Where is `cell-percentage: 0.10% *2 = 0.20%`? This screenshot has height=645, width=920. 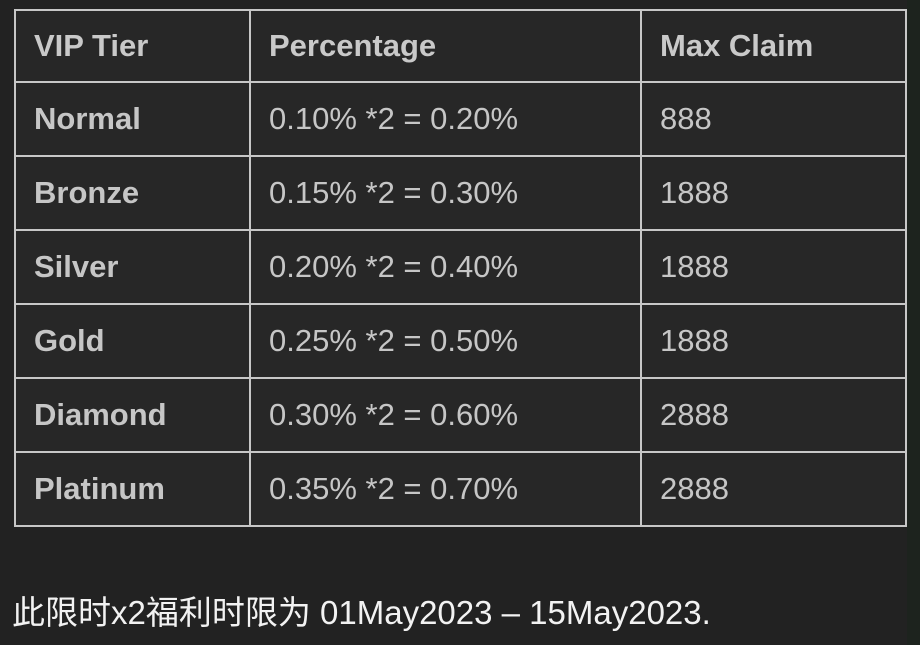 cell-percentage: 0.10% *2 = 0.20% is located at coordinates (445, 119).